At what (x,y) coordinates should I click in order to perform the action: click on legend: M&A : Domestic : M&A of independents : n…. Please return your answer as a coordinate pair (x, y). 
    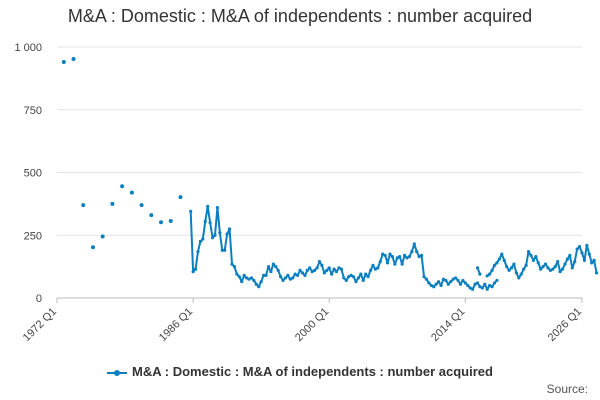
    Looking at the image, I should click on (300, 371).